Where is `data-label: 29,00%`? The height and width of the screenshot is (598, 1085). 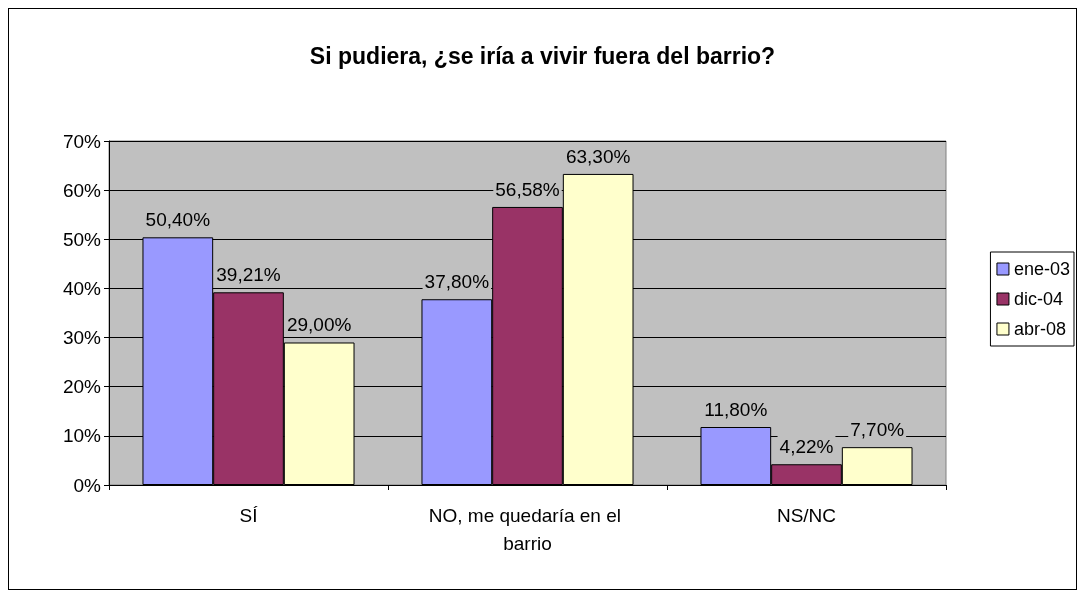 data-label: 29,00% is located at coordinates (319, 325).